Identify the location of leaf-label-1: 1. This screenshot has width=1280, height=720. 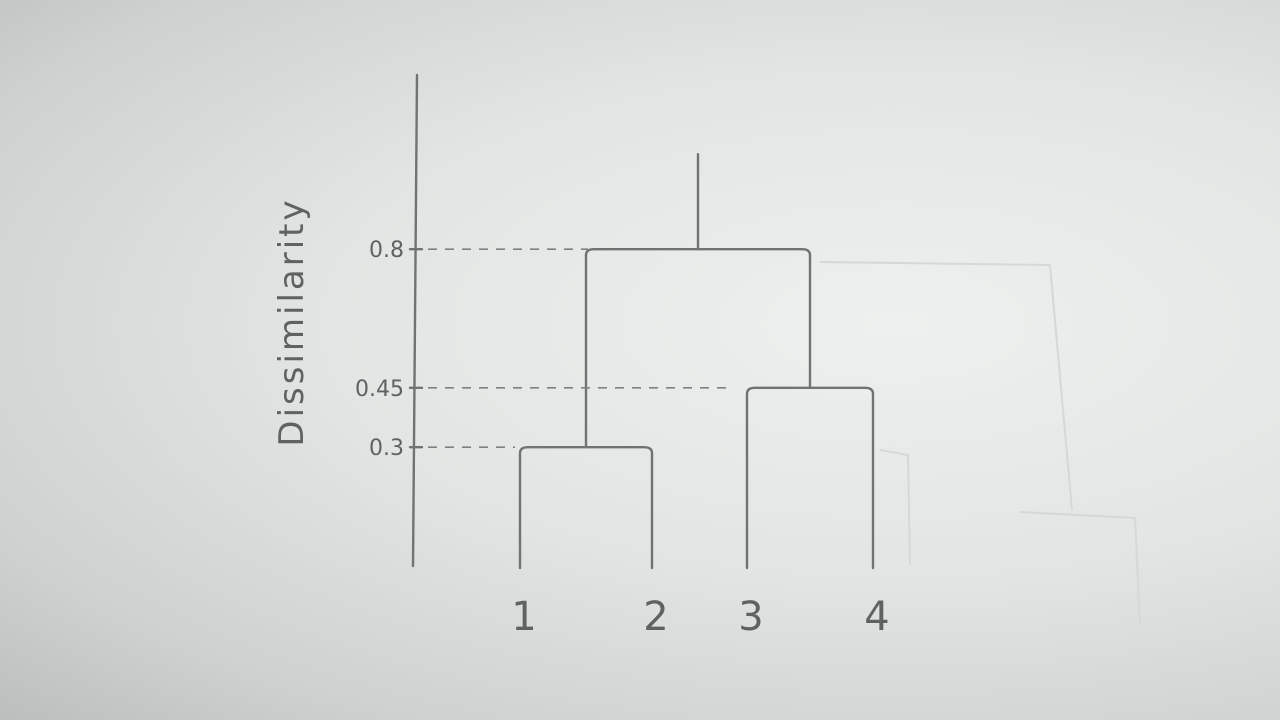
(523, 617).